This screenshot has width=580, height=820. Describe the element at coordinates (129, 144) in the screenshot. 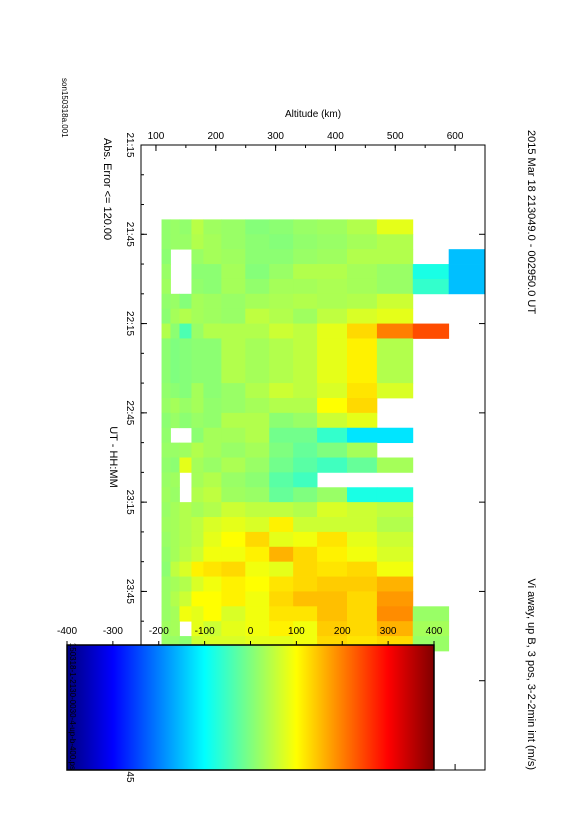

I see `x-tick-label: 21:15` at that location.